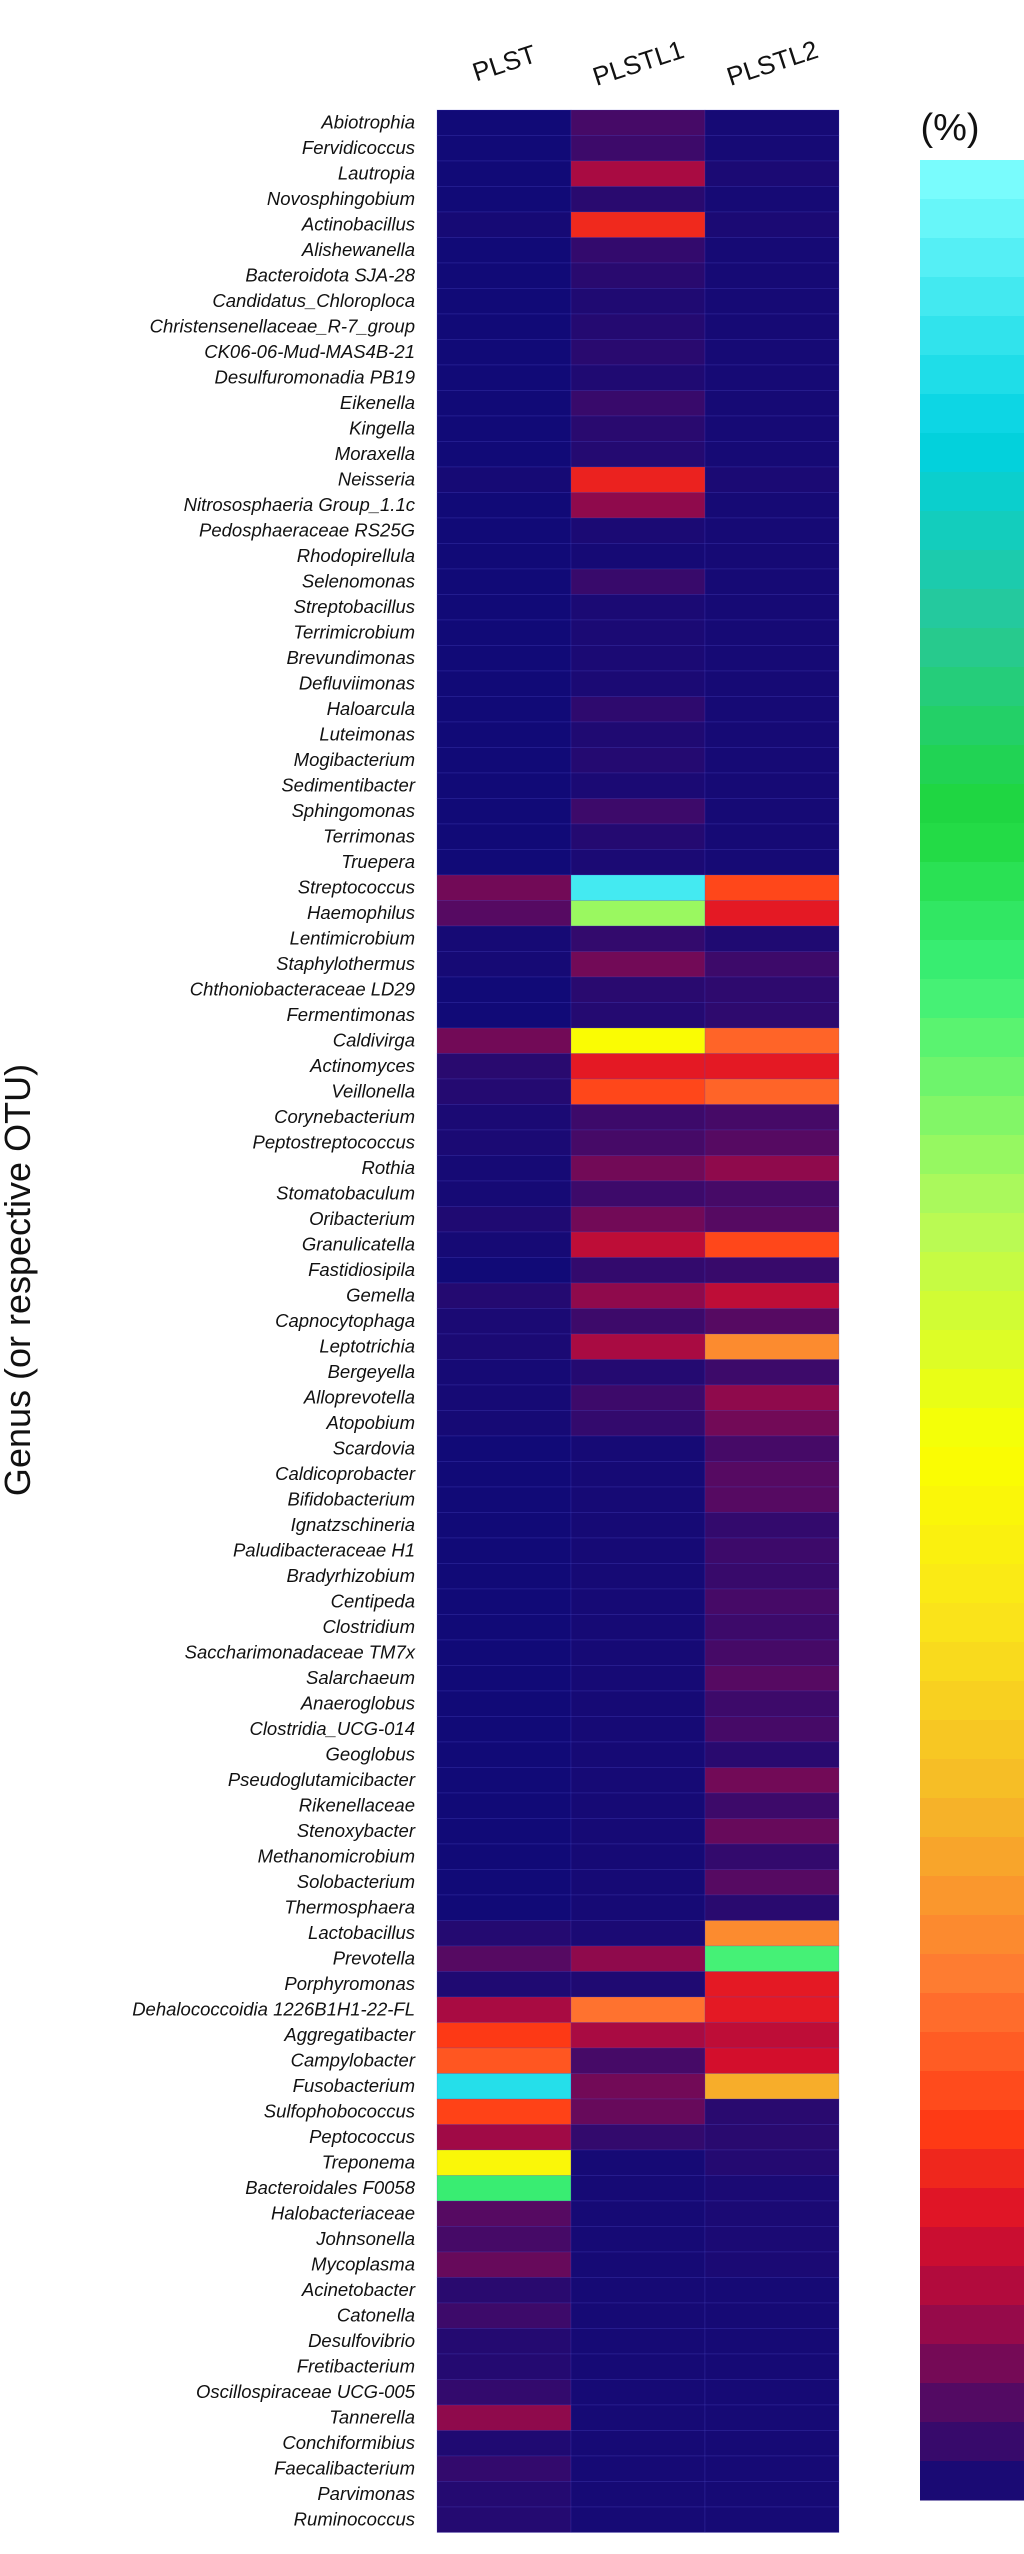 This screenshot has width=1024, height=2554. What do you see at coordinates (374, 1957) in the screenshot?
I see `row-label: Prevotella` at bounding box center [374, 1957].